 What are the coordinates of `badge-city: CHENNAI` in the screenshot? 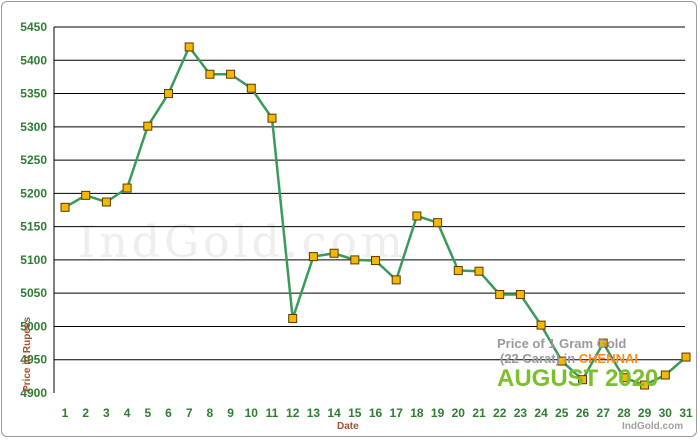 It's located at (608, 358).